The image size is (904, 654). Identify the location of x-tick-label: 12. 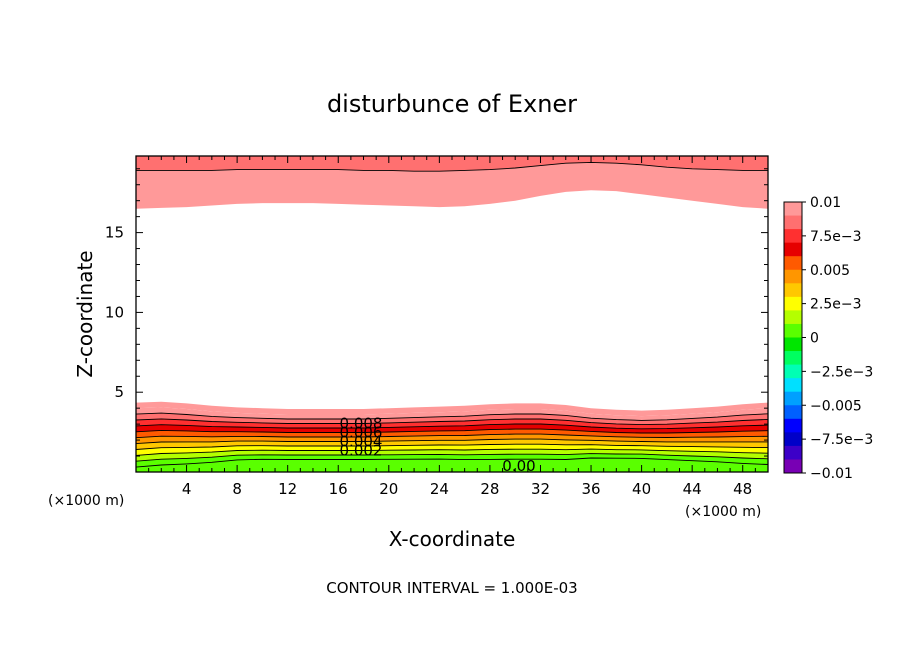
(287, 489).